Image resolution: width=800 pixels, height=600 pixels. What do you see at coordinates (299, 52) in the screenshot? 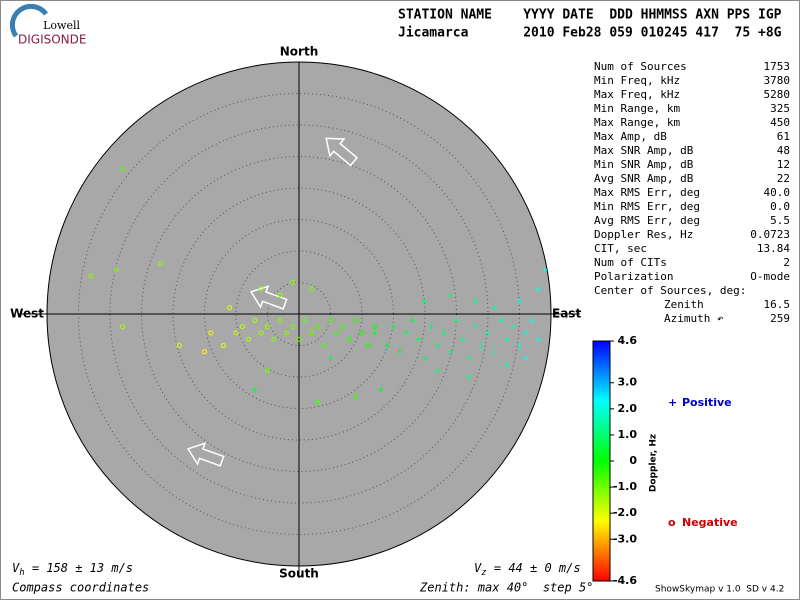
I see `direction-label: North` at bounding box center [299, 52].